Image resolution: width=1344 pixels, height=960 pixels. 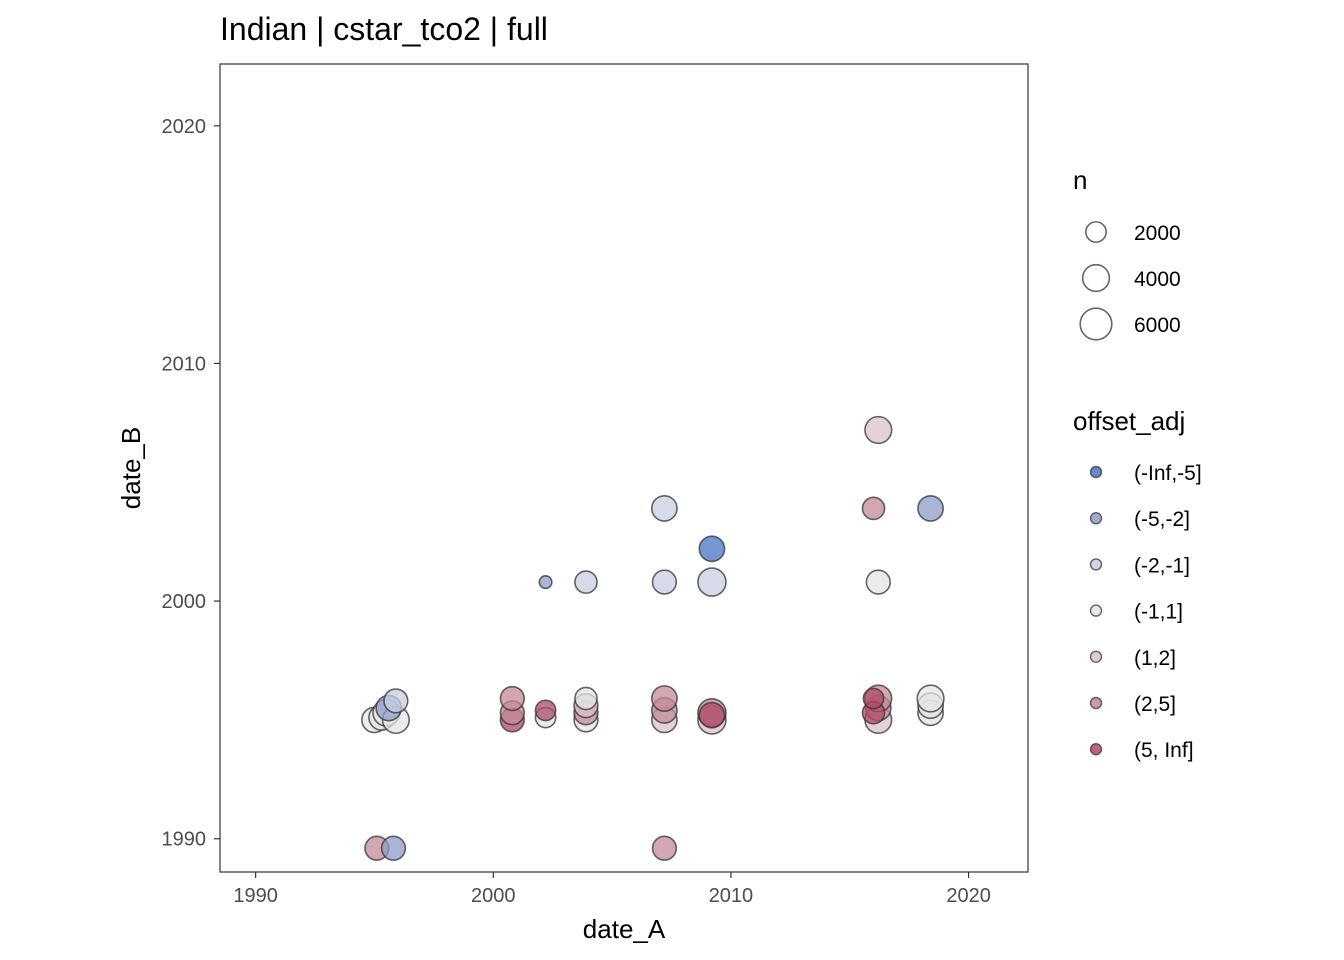 What do you see at coordinates (1162, 519) in the screenshot?
I see `color-legend-label: (-5,-2]` at bounding box center [1162, 519].